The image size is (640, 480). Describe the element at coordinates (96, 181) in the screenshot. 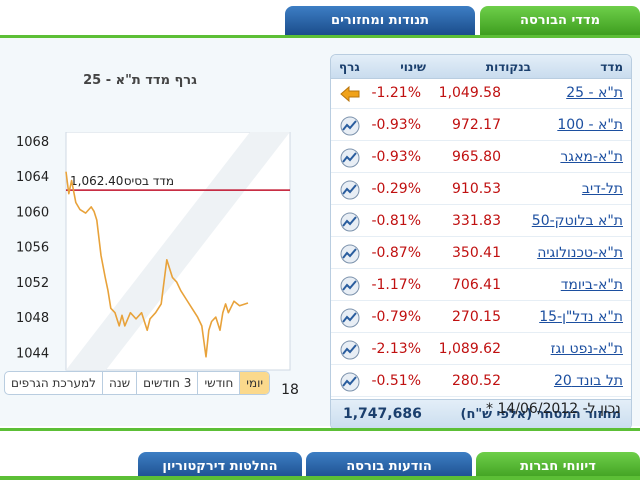

I see `base-line-value: 1,062.40` at that location.